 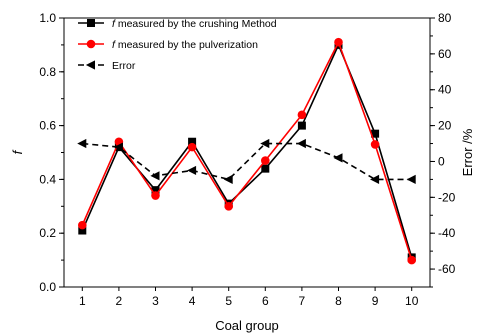 I want to click on x-tick-label: 9, so click(x=375, y=301).